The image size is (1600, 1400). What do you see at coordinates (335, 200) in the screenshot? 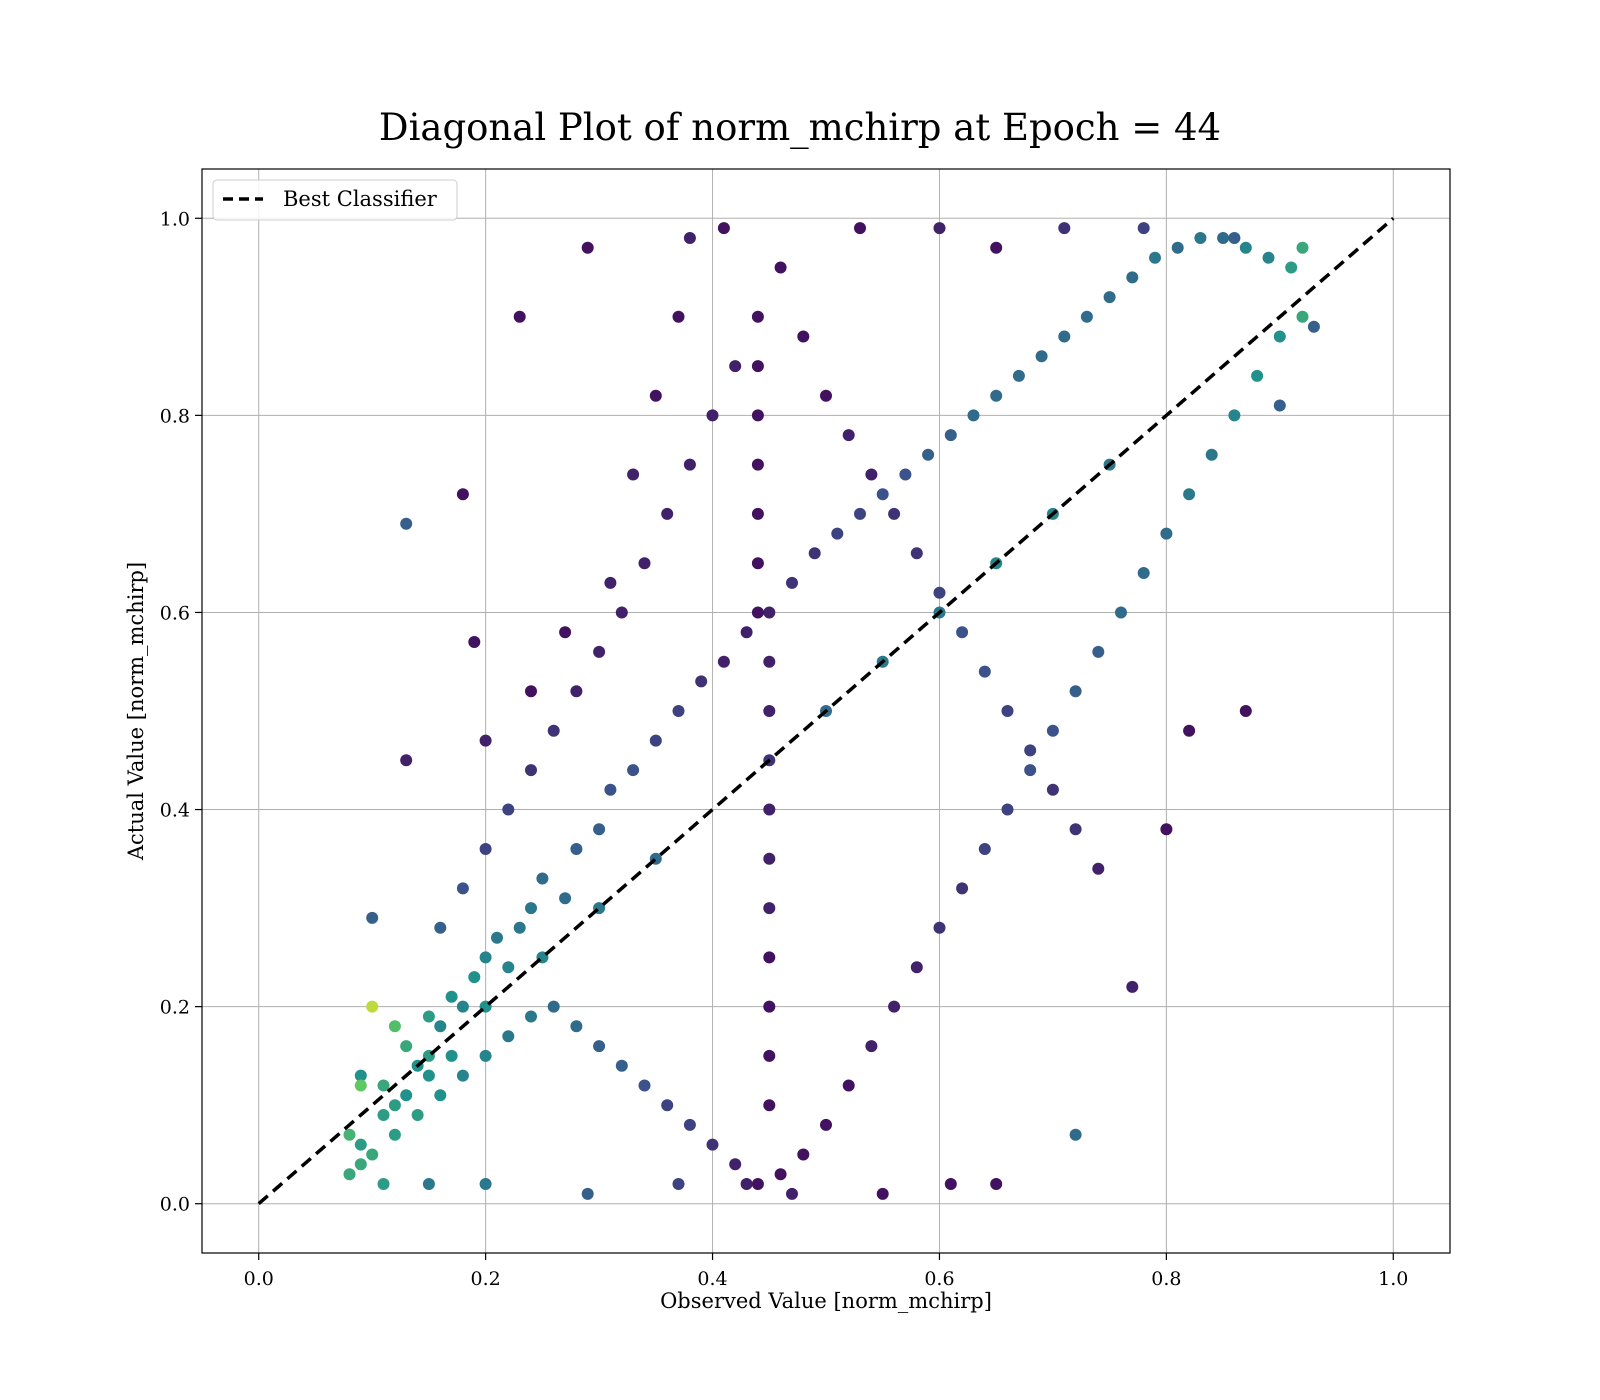
I see `legend: Best Classifier` at bounding box center [335, 200].